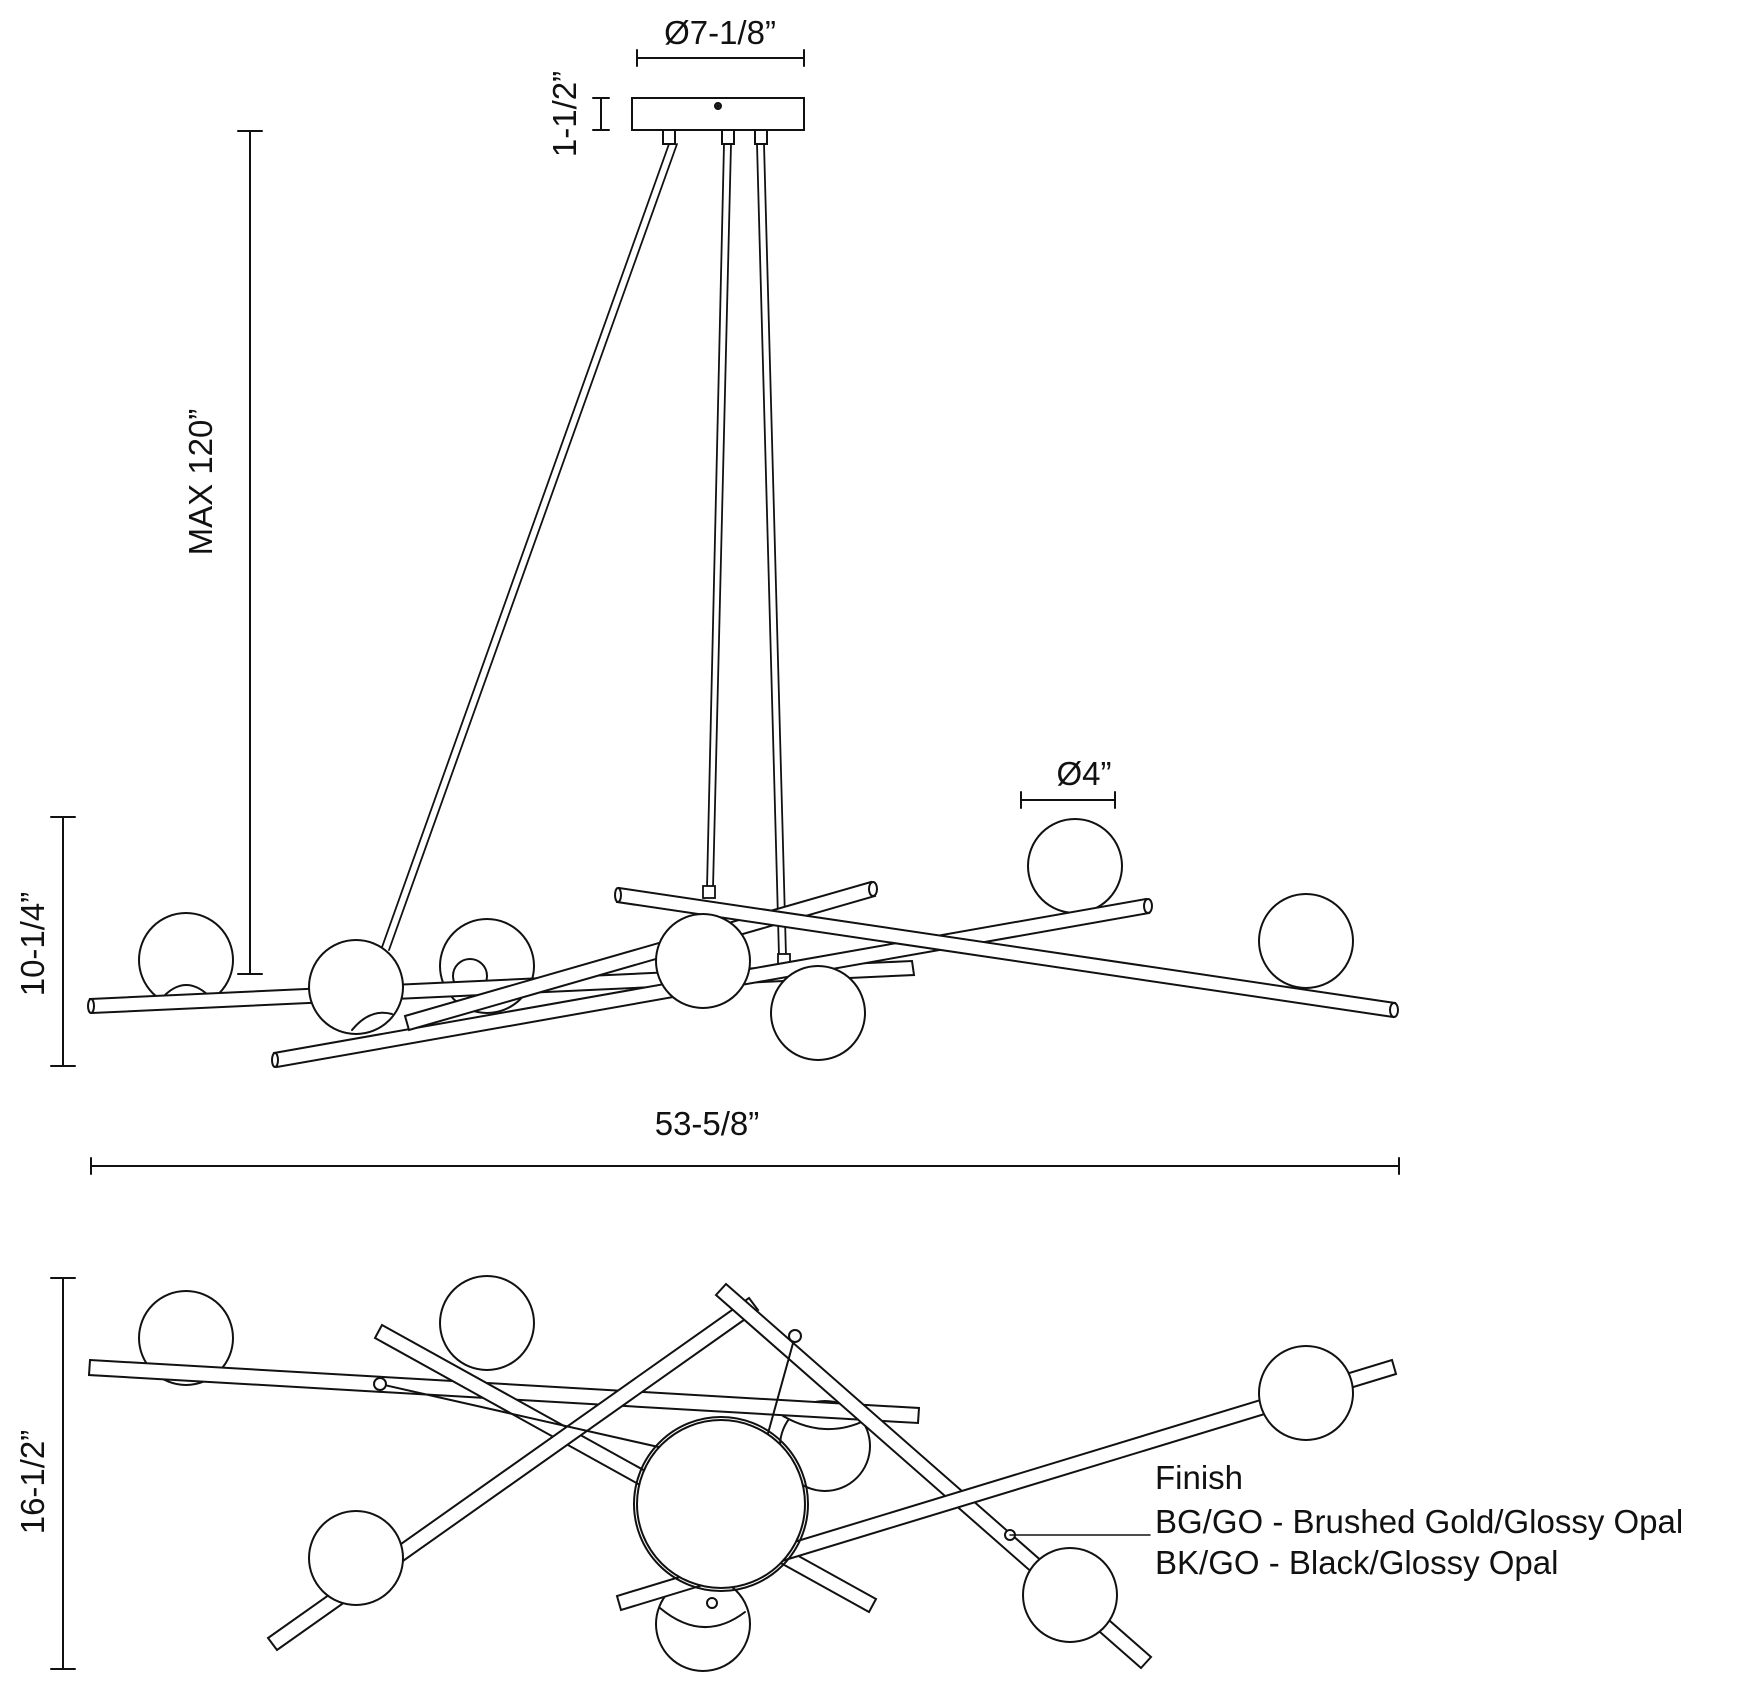  I want to click on globes-back, so click(746, 916).